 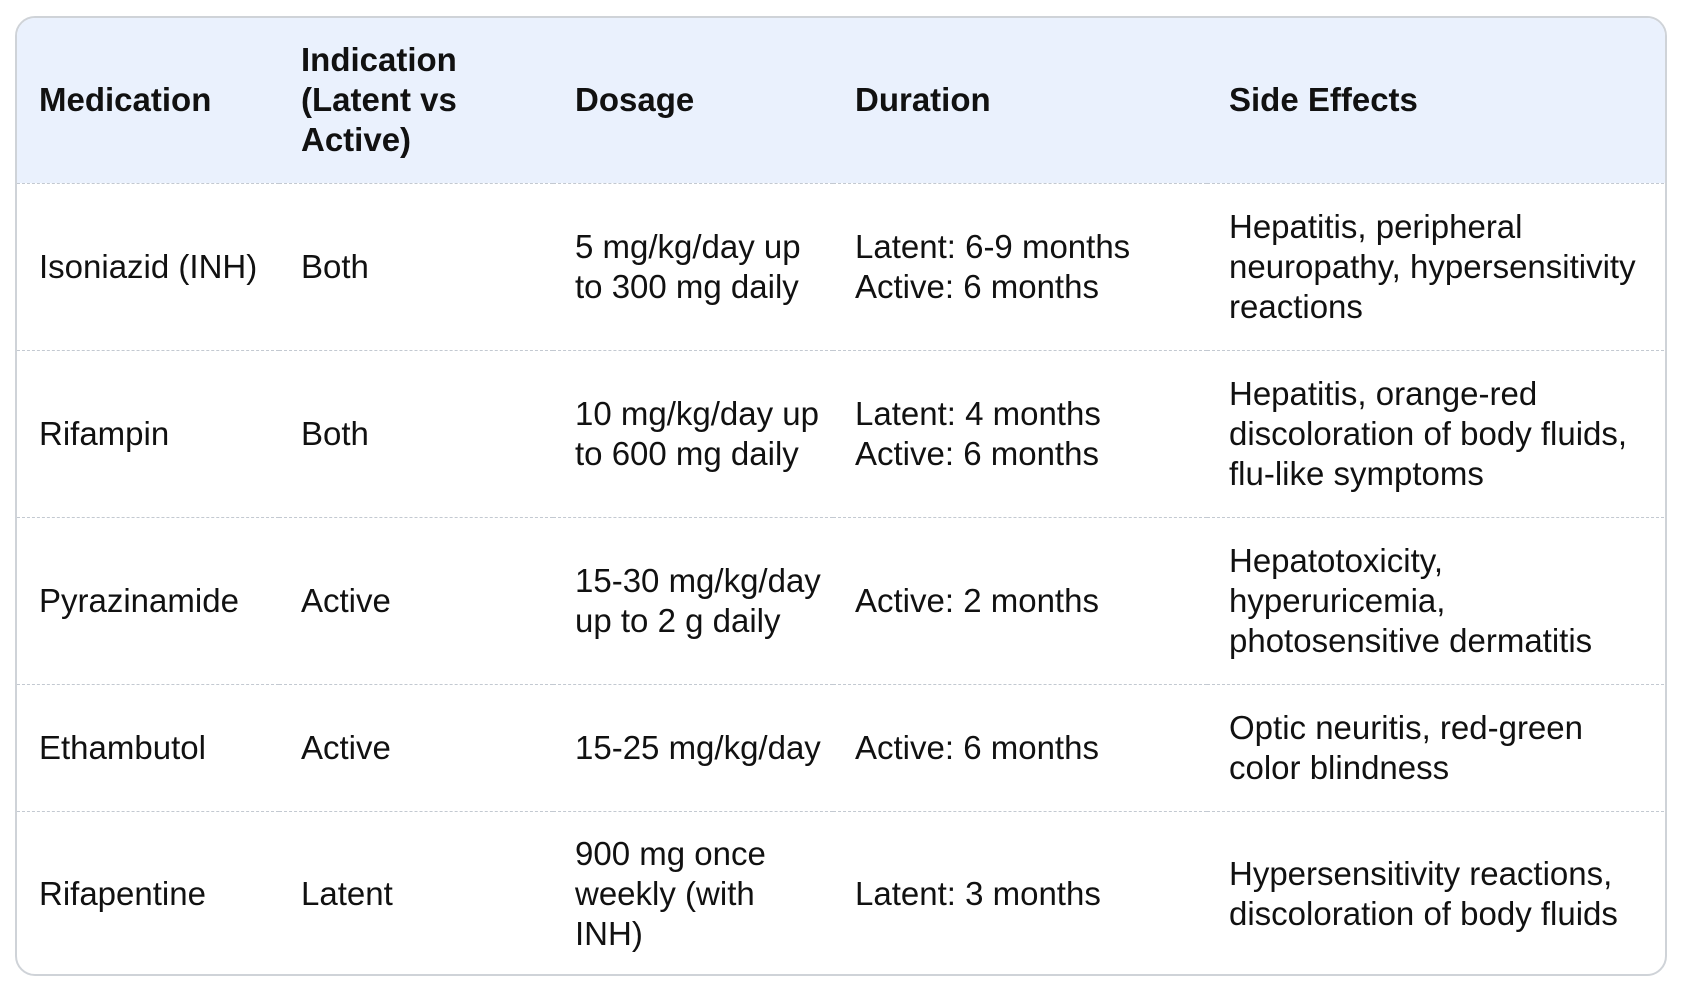 What do you see at coordinates (993, 246) in the screenshot?
I see `duration-line: Latent: 6-9 months` at bounding box center [993, 246].